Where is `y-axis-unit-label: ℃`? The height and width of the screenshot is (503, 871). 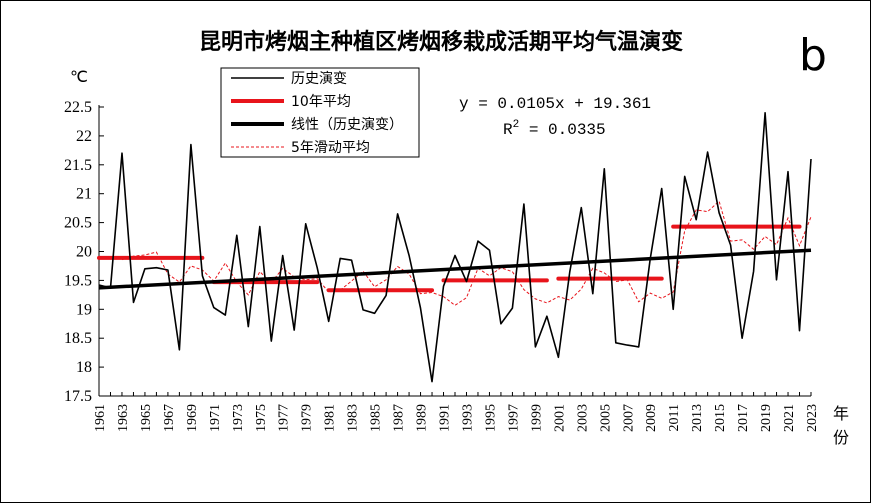
y-axis-unit-label: ℃ is located at coordinates (79, 77).